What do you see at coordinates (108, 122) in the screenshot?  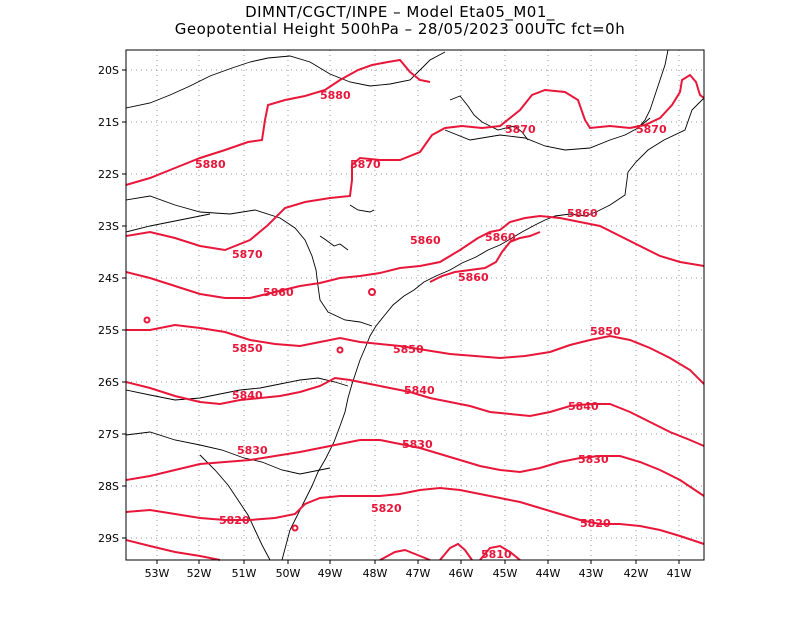 I see `lat-label: 21S` at bounding box center [108, 122].